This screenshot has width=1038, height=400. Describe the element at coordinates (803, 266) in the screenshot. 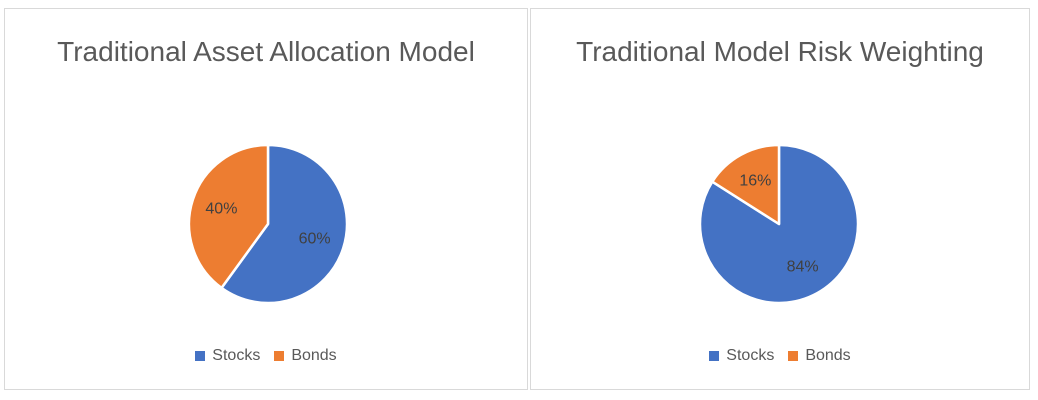

I see `data-label-stocks: 84%` at that location.